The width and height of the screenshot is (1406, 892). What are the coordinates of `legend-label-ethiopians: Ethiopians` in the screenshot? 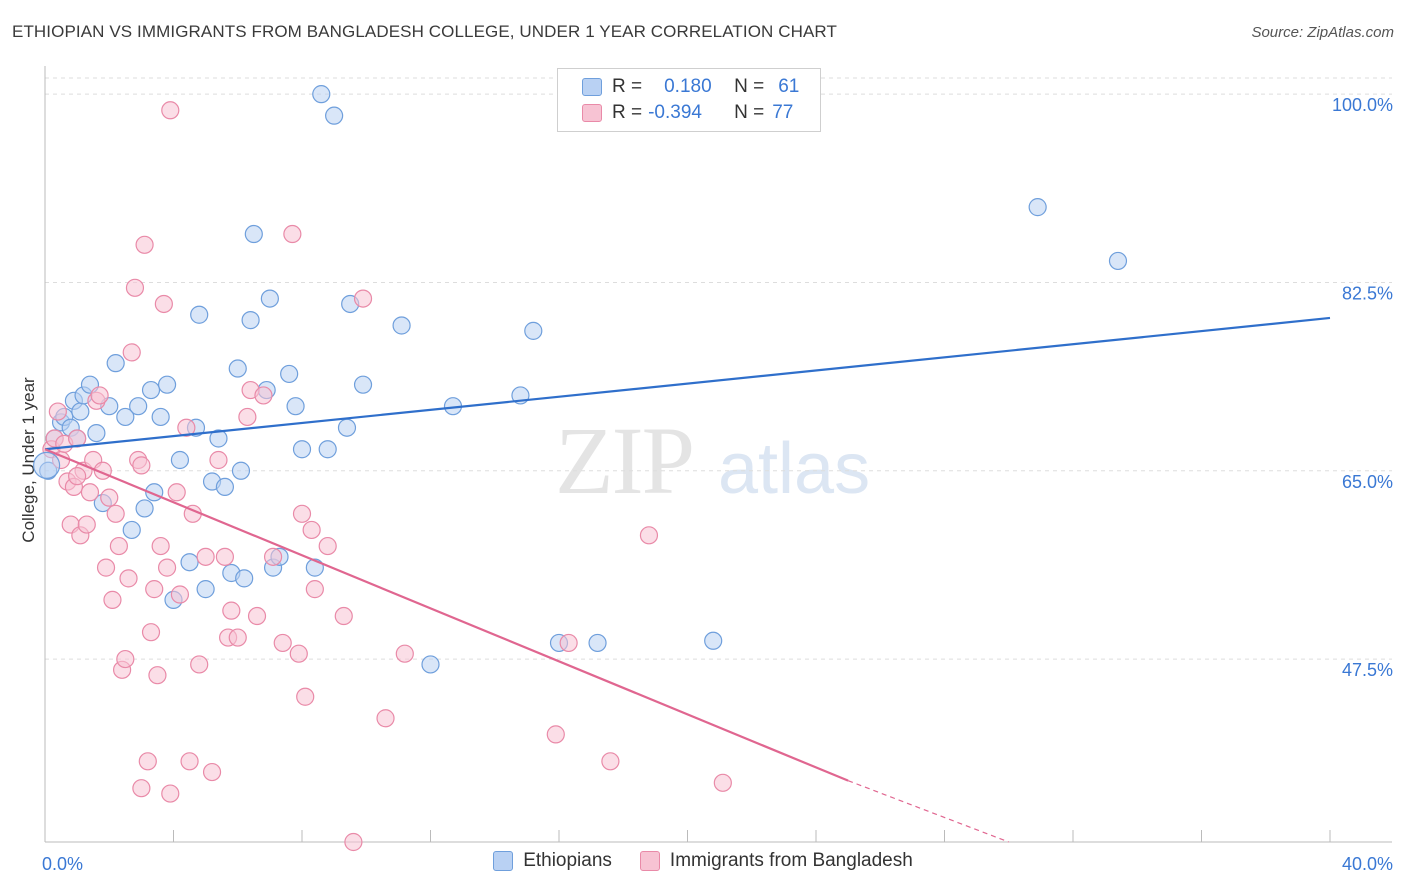 It's located at (567, 860).